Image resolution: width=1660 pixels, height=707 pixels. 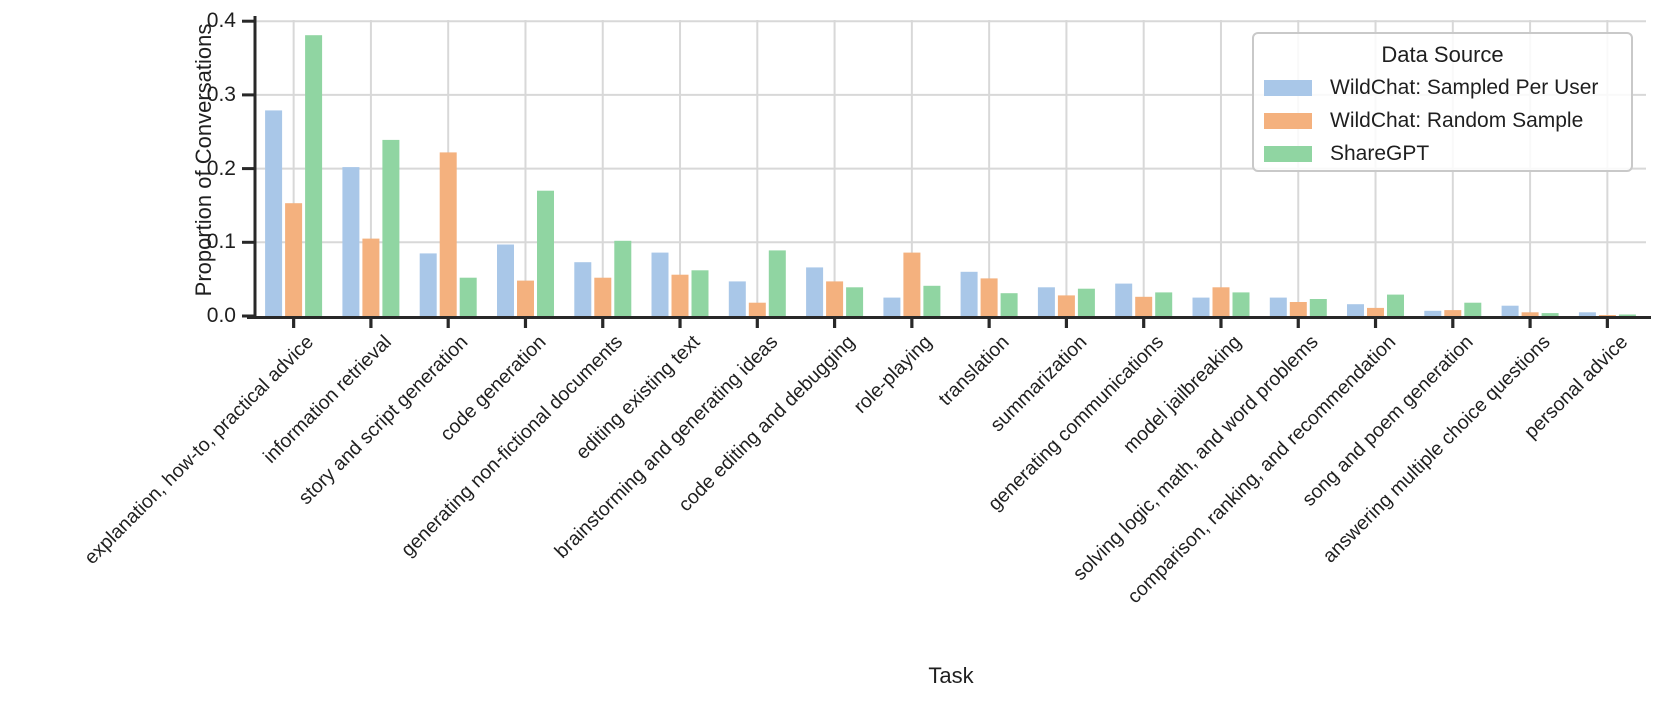 What do you see at coordinates (1457, 120) in the screenshot?
I see `legend-label: WildChat: Random Sample` at bounding box center [1457, 120].